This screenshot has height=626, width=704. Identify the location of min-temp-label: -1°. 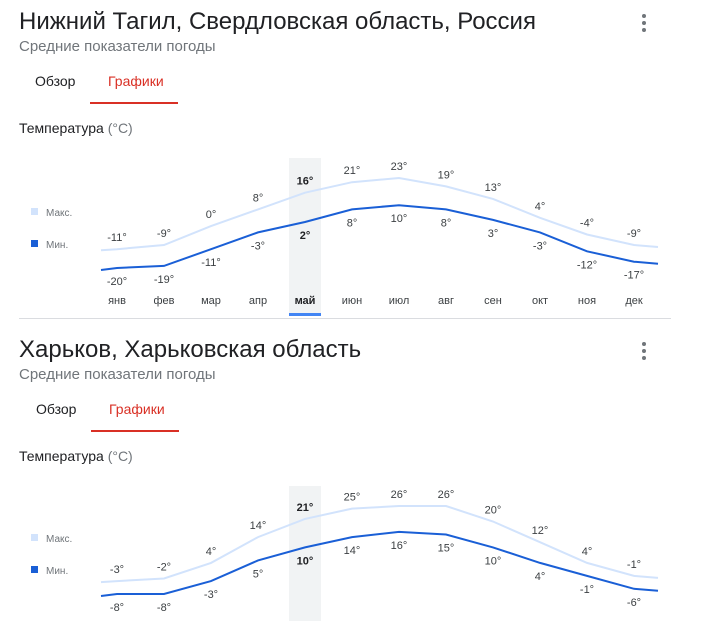
(587, 590).